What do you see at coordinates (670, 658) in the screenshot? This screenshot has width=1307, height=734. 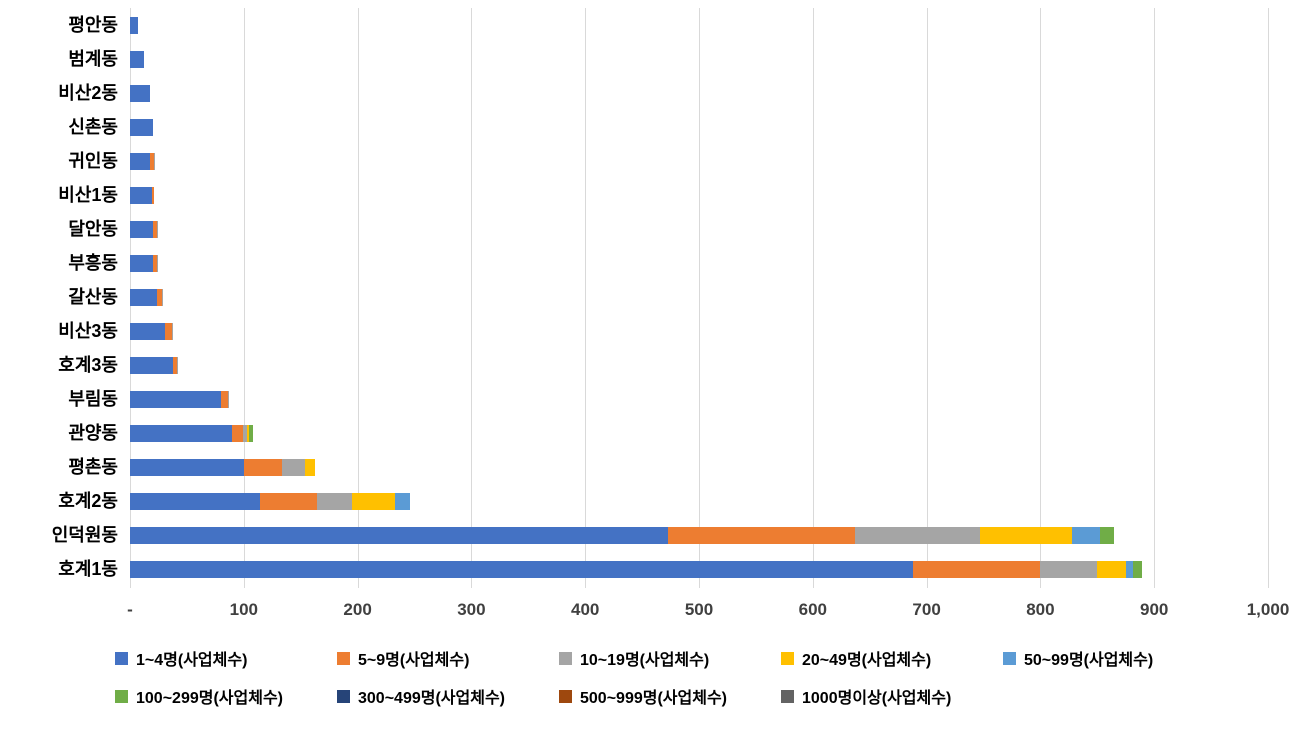 I see `legend-item: 10~19명(사업체수)` at bounding box center [670, 658].